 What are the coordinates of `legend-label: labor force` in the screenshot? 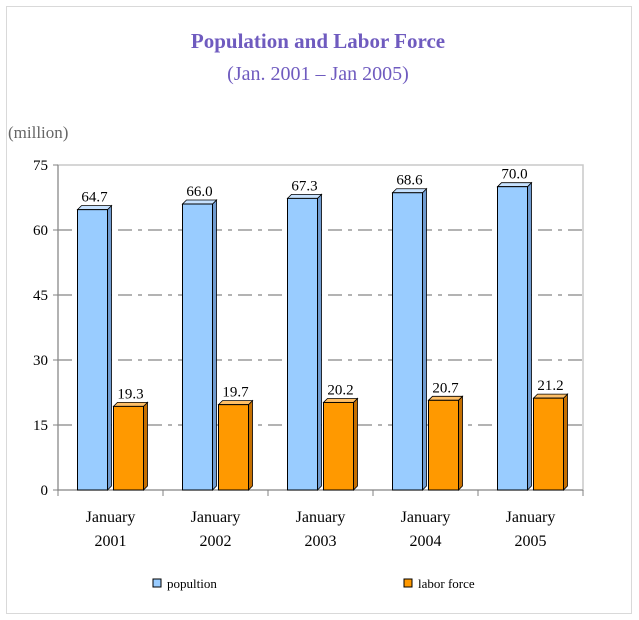 It's located at (446, 583).